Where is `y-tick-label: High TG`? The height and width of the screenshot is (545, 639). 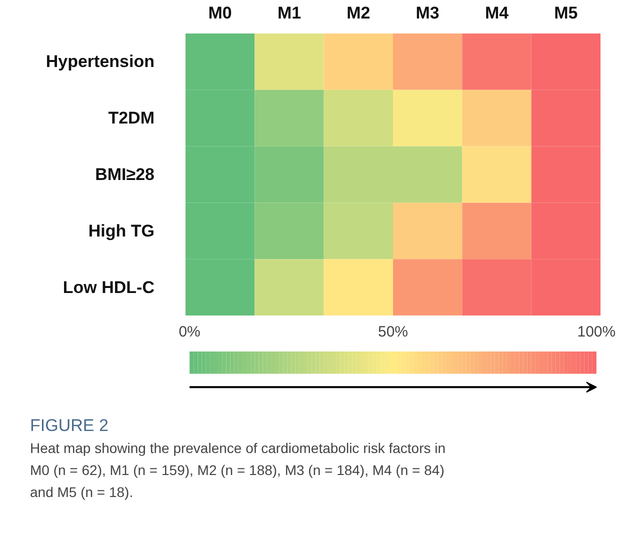
y-tick-label: High TG is located at coordinates (121, 230).